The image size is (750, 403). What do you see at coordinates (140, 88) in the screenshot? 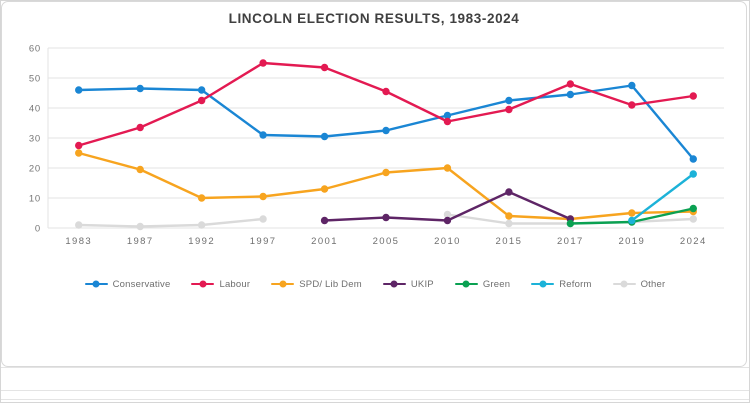
I see `data-point-conservative-1987` at bounding box center [140, 88].